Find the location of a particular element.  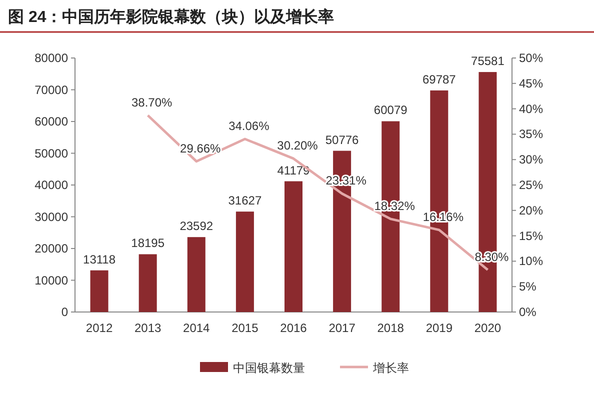

y2-tick-label: 45% is located at coordinates (531, 83).